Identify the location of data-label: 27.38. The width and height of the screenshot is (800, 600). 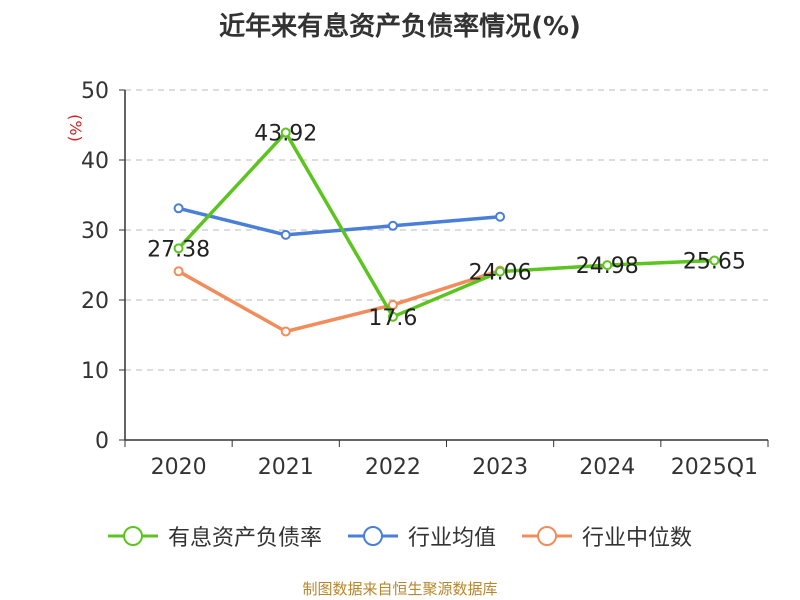
(178, 249).